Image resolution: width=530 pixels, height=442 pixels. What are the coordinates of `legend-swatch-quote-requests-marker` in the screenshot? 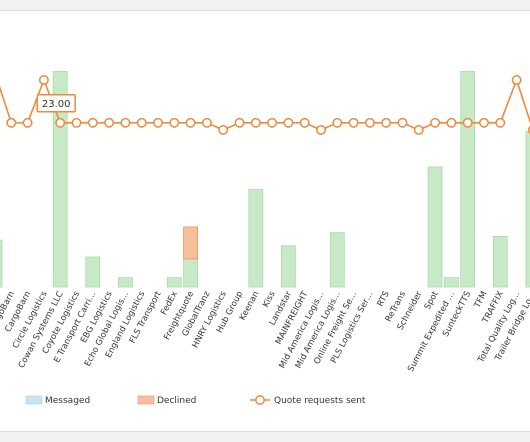 It's located at (260, 400).